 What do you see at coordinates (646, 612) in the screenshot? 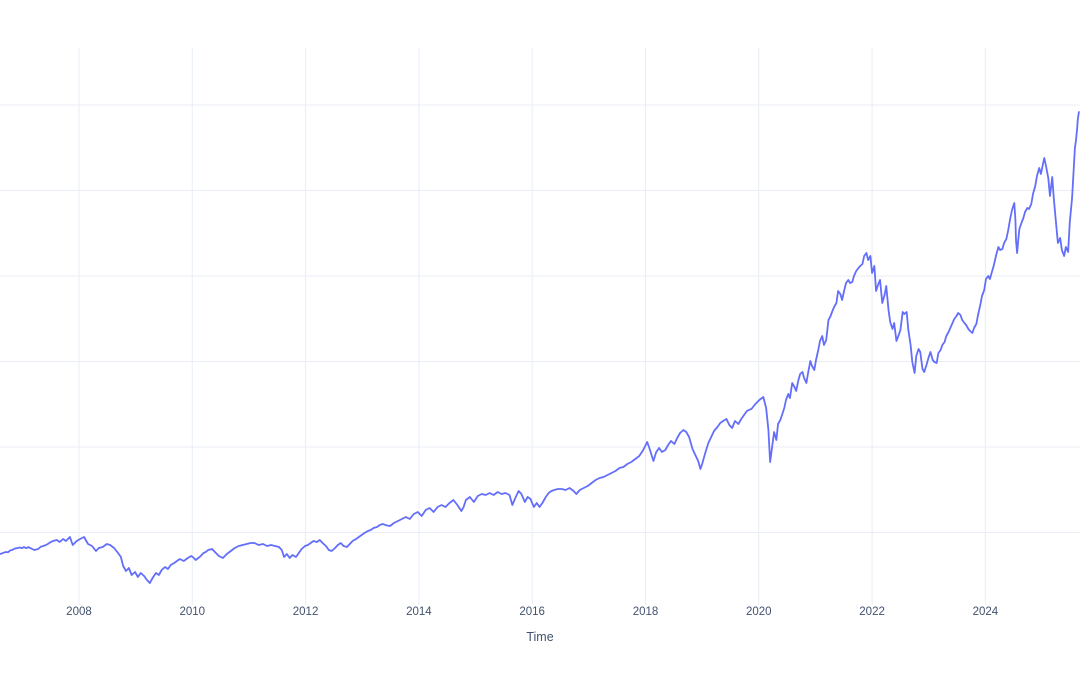
I see `x-tick-label: 2018` at bounding box center [646, 612].